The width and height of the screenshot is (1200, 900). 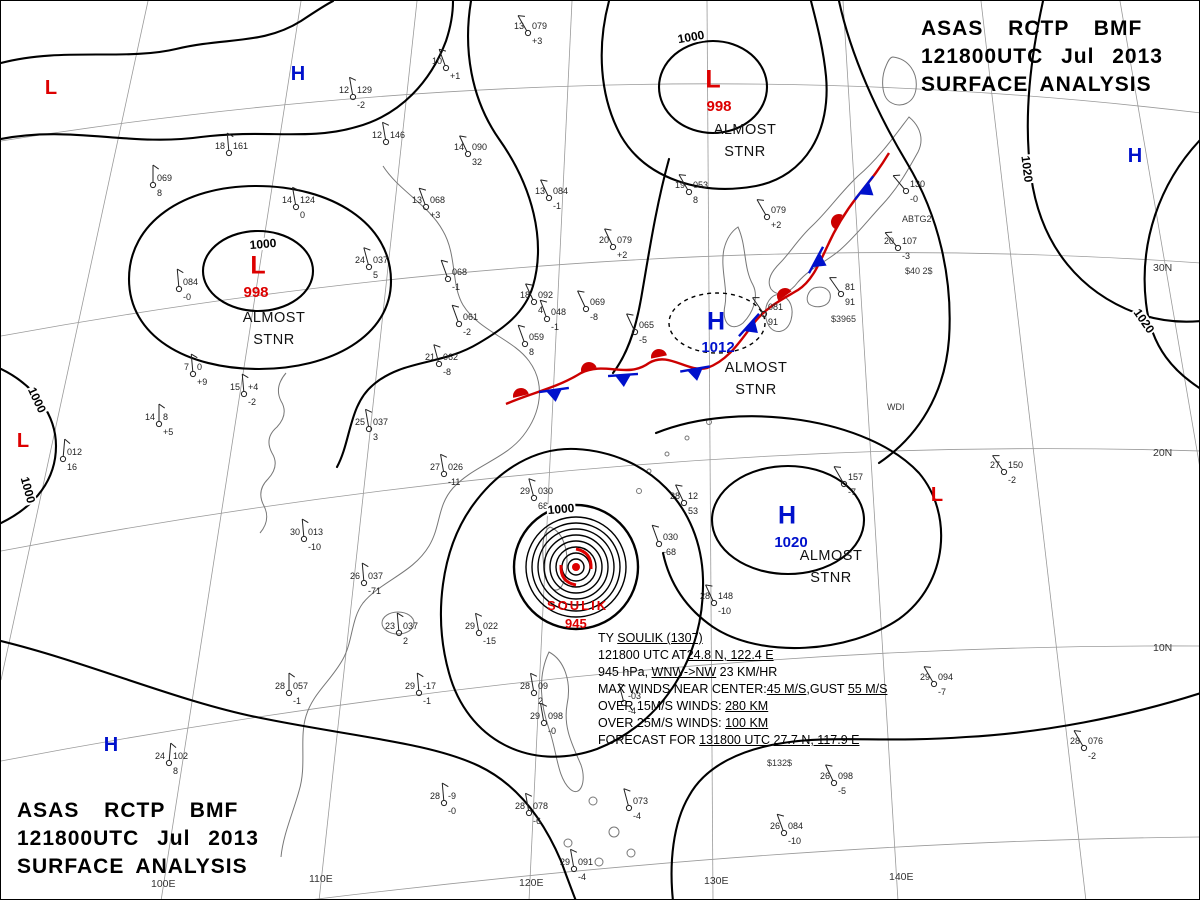 What do you see at coordinates (600, 500) in the screenshot?
I see `graticule-parallel` at bounding box center [600, 500].